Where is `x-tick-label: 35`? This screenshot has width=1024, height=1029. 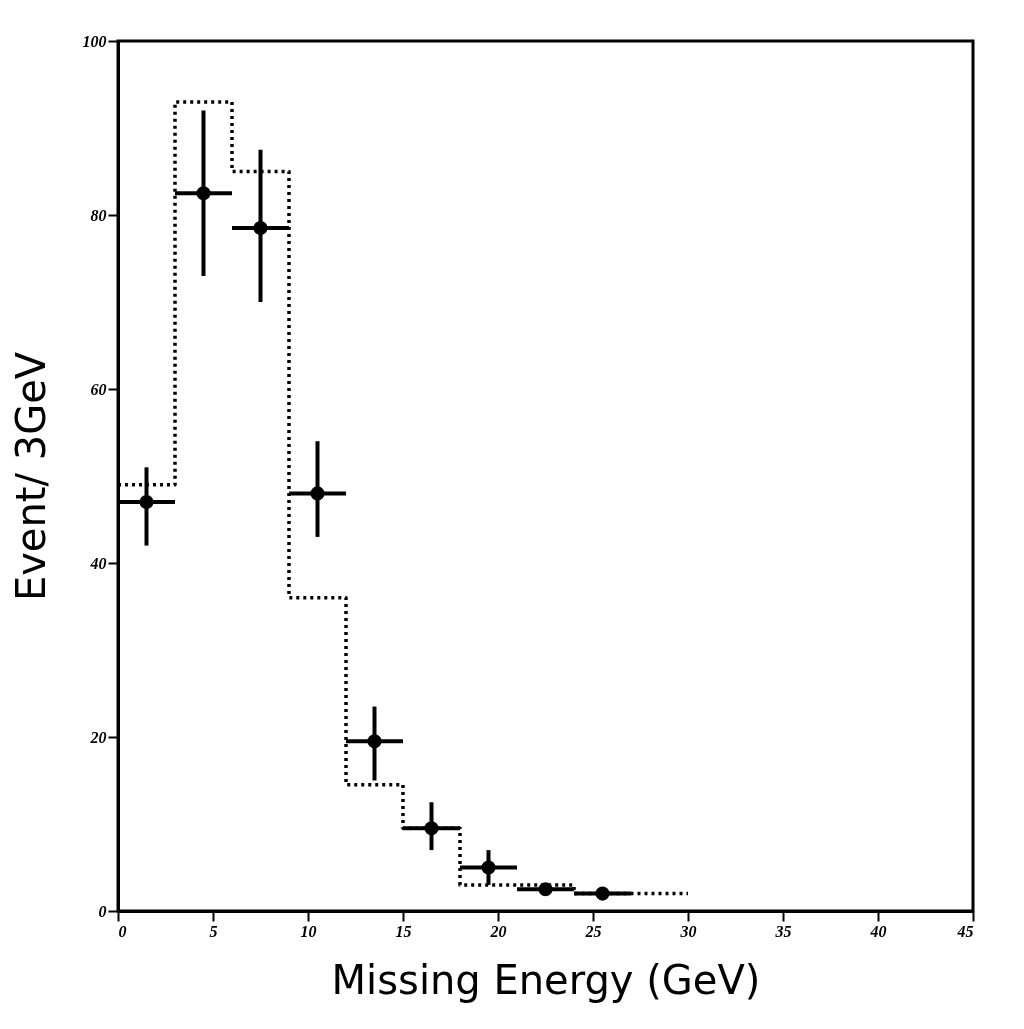 x-tick-label: 35 is located at coordinates (783, 931).